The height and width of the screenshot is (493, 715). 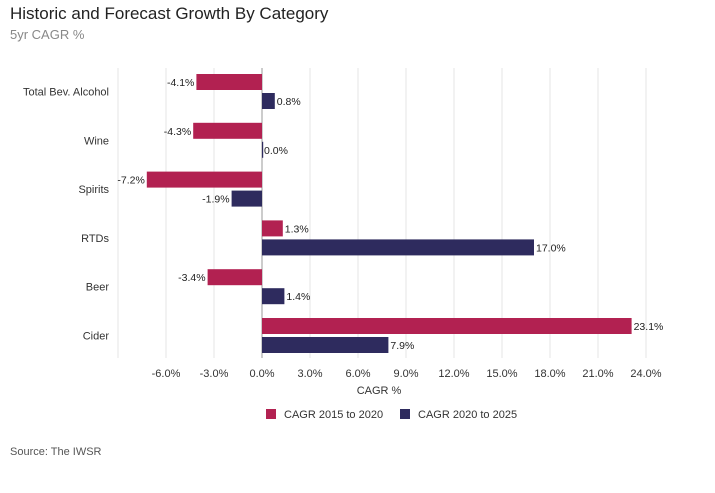 I want to click on legend: CAGR 2015 to 2020 CAGR 2020 to 2025, so click(x=391, y=415).